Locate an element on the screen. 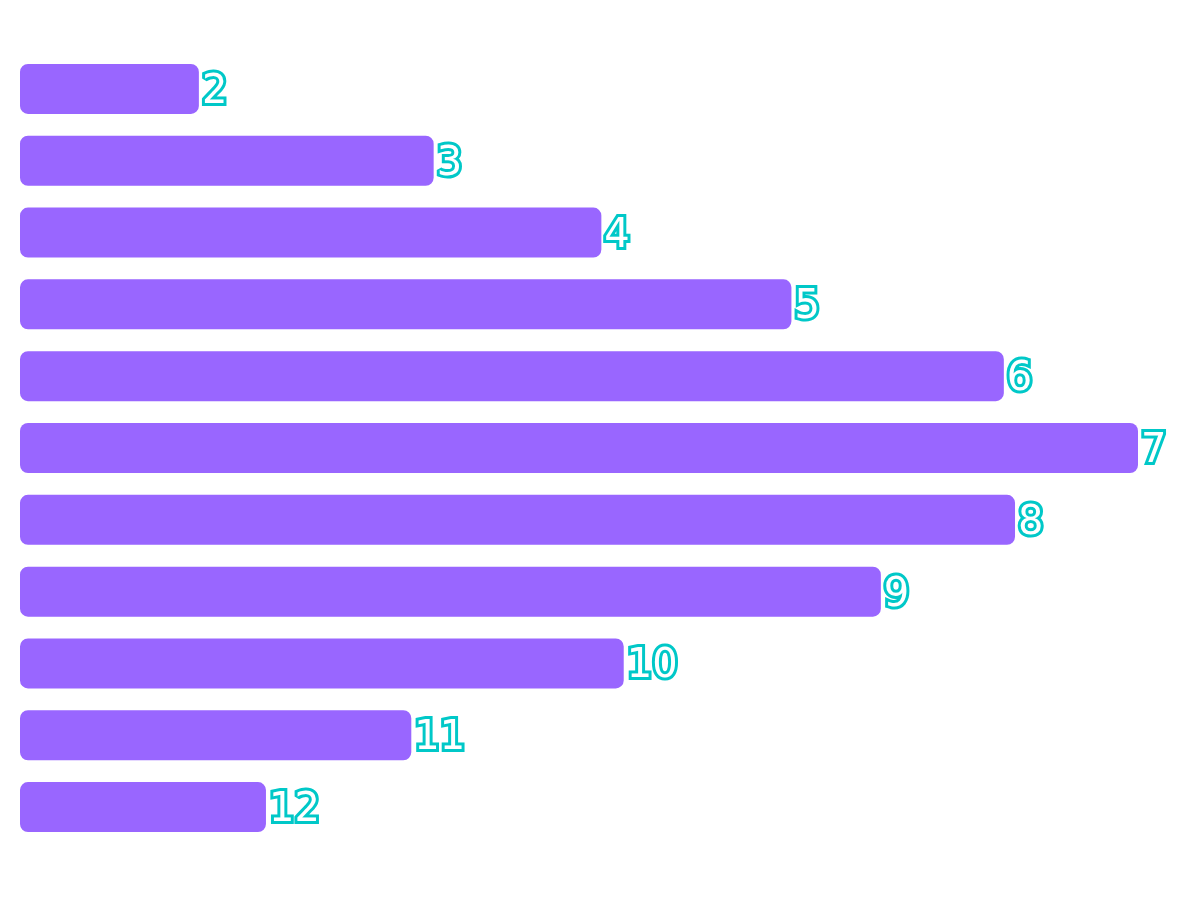  y-tick-label: 8 is located at coordinates (1031, 519).